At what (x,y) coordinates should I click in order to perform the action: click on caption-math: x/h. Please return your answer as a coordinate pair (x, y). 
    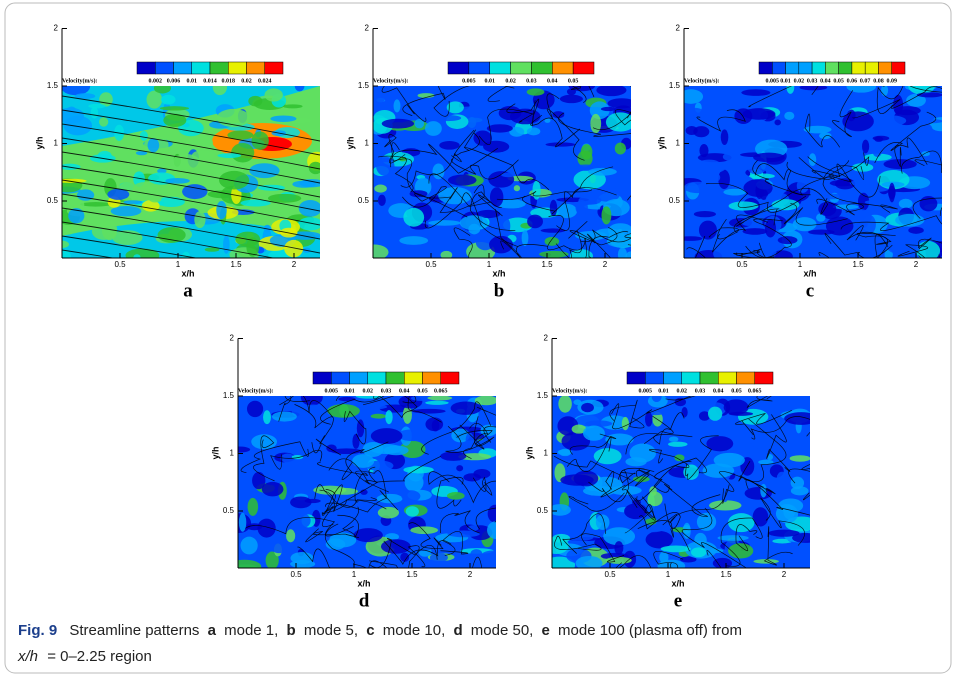
    Looking at the image, I should click on (27, 656).